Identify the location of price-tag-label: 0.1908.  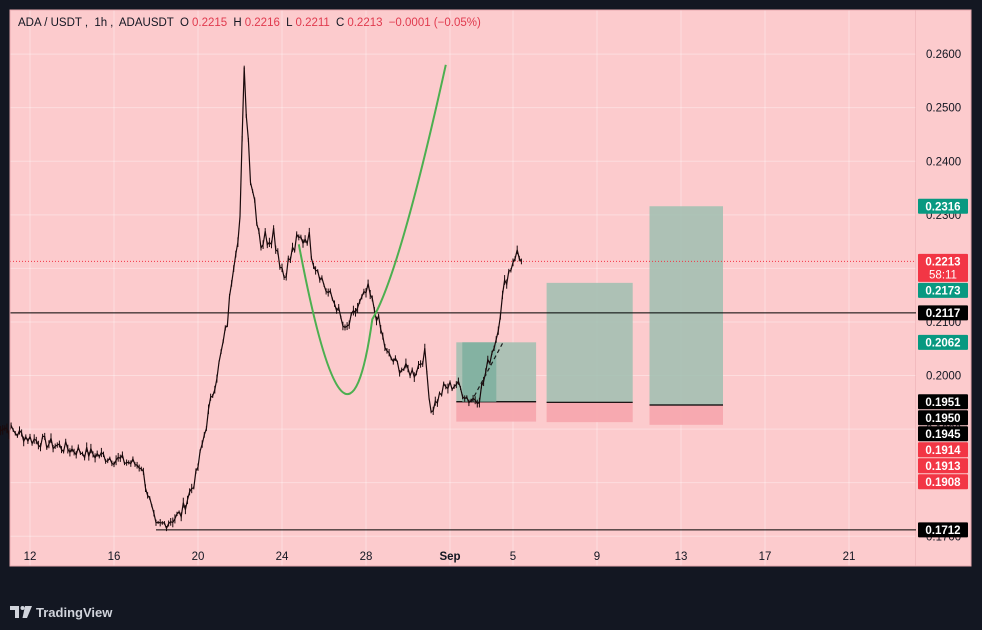
(943, 483).